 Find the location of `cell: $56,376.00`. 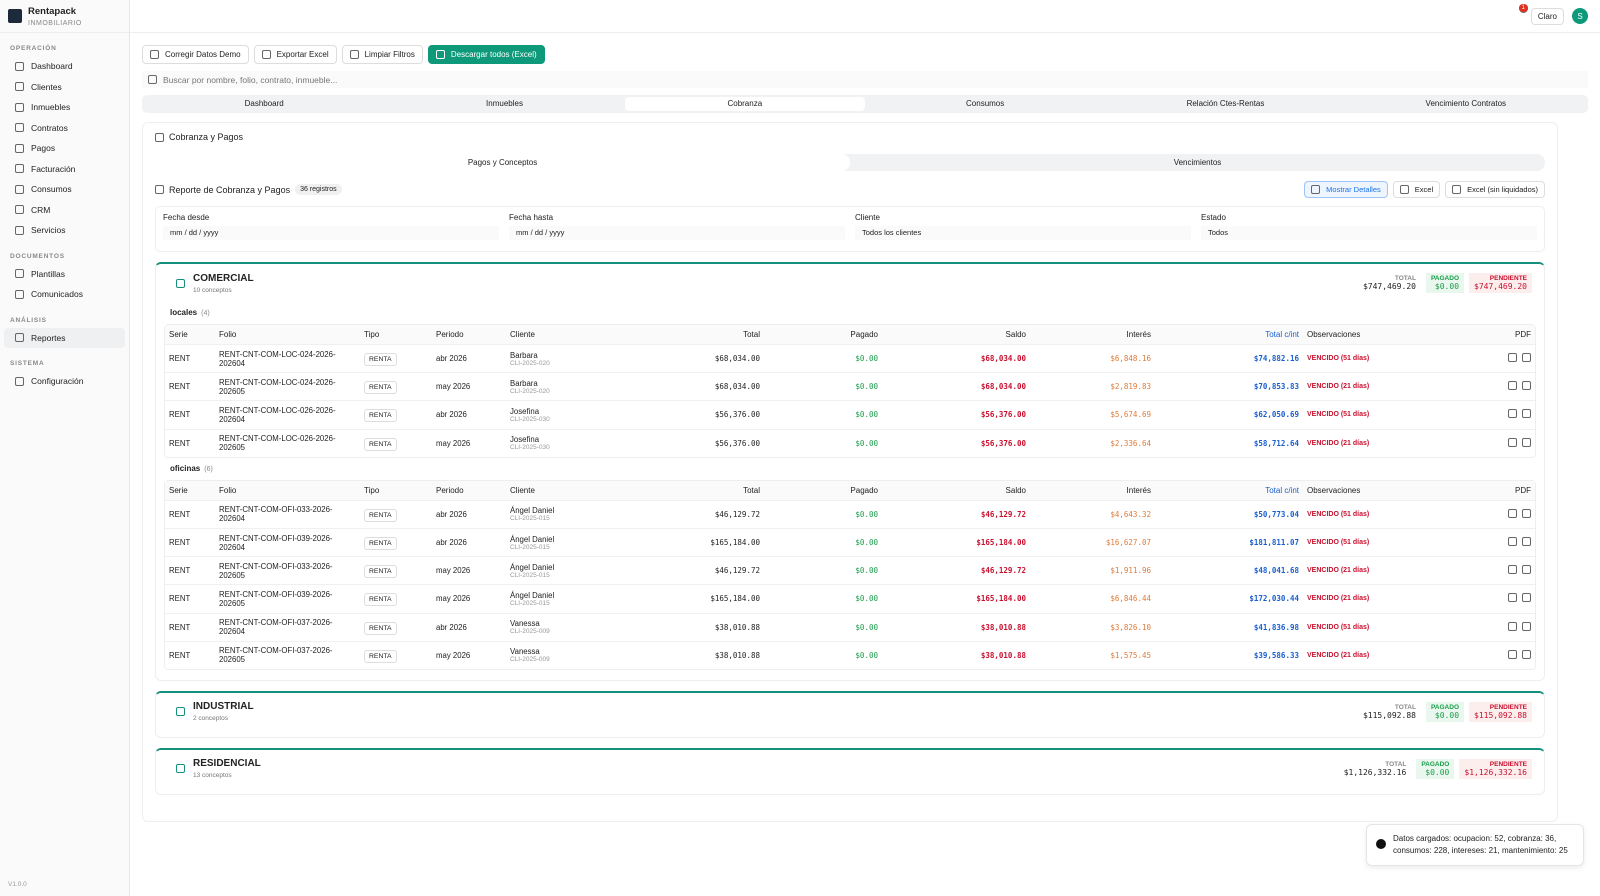

cell: $56,376.00 is located at coordinates (737, 443).